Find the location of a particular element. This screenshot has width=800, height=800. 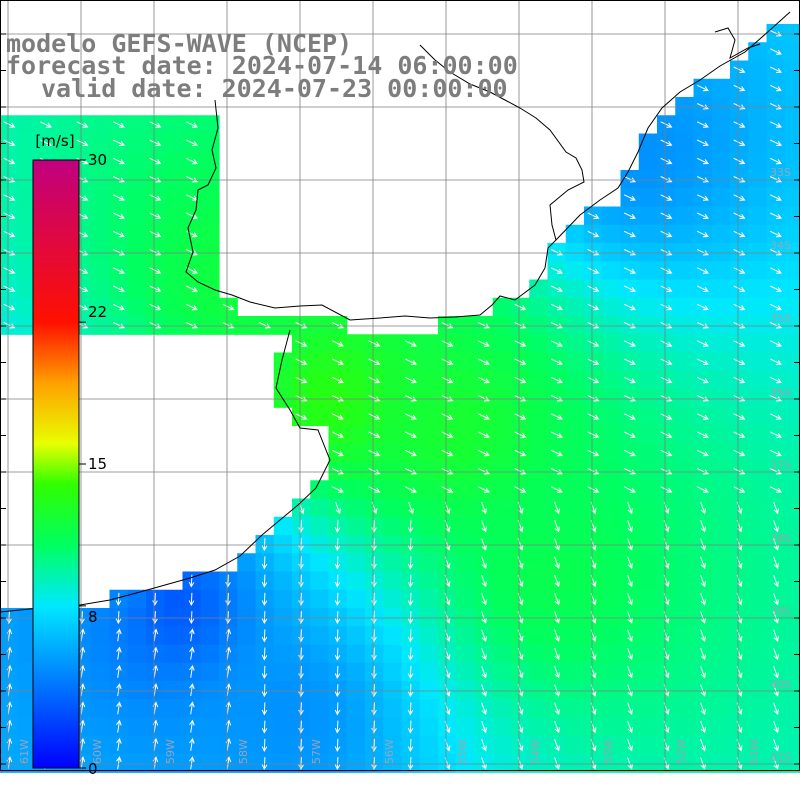

lat-label-38s: 38S is located at coordinates (780, 538).